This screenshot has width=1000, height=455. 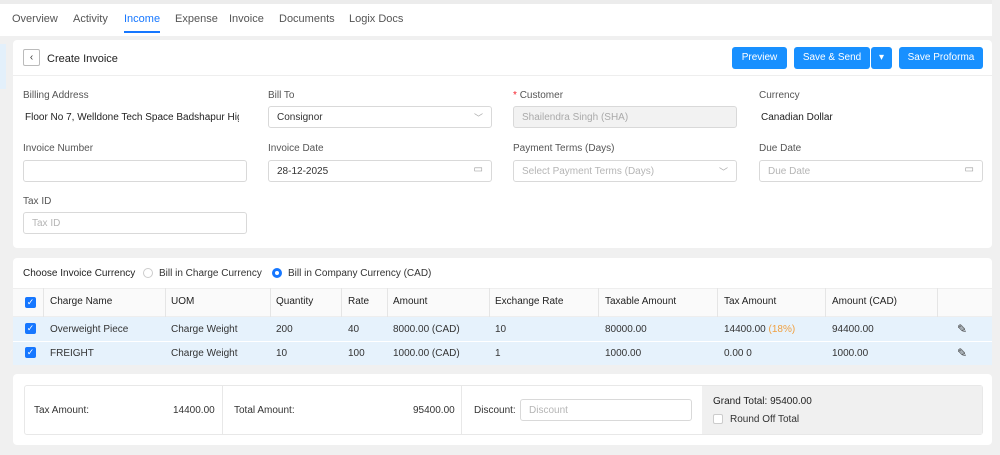 I want to click on tax-id-label: Tax ID, so click(x=37, y=201).